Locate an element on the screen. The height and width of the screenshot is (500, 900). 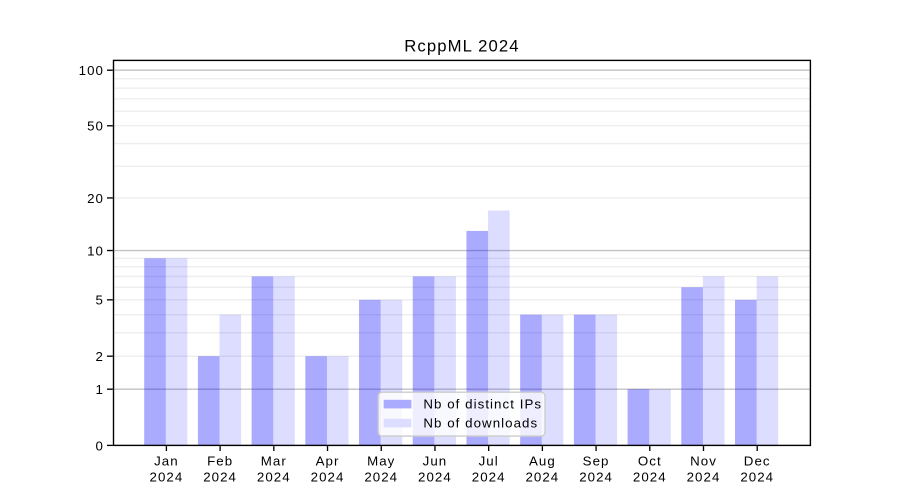
svg-text: Nb of downloads is located at coordinates (480, 422).